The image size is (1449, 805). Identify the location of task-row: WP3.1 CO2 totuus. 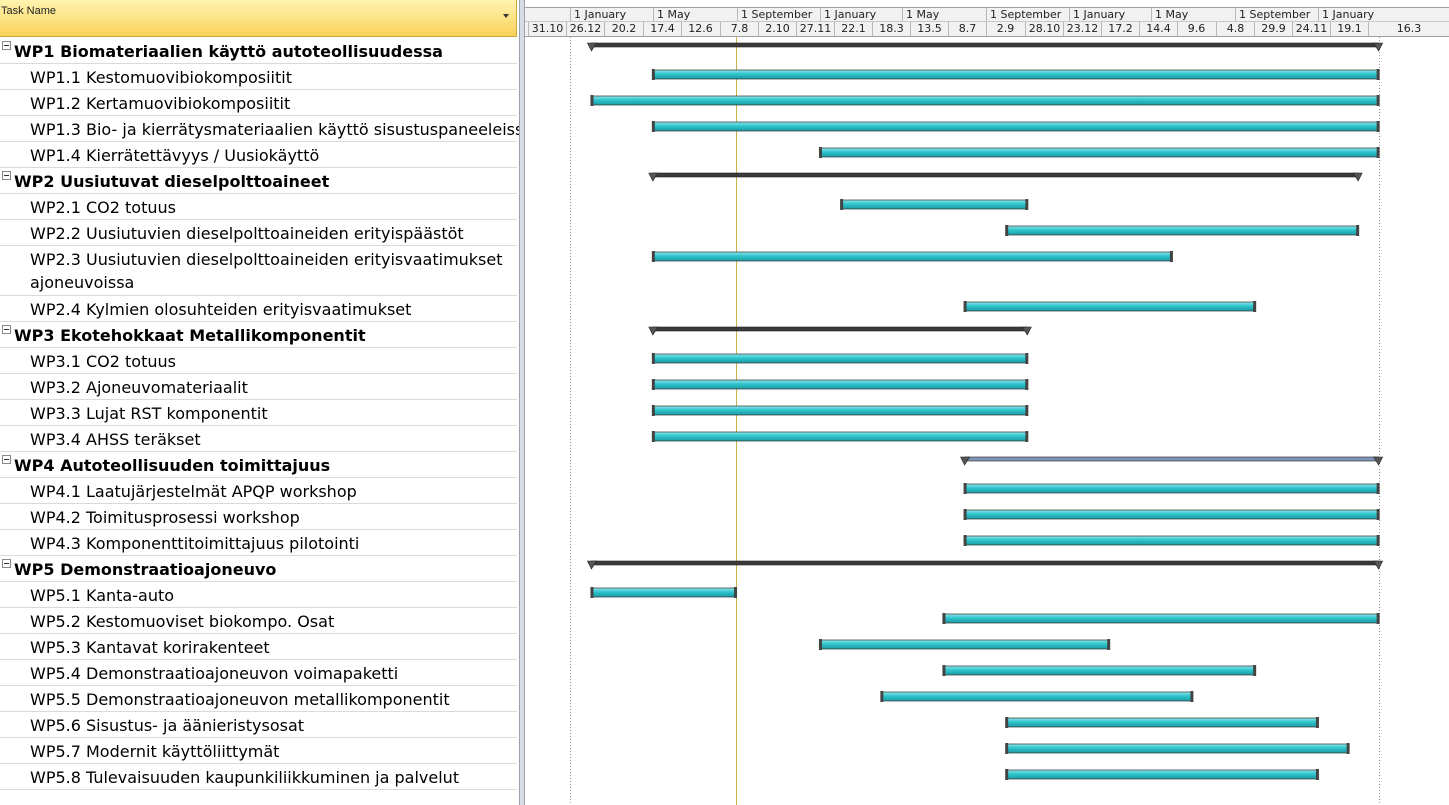
(258, 361).